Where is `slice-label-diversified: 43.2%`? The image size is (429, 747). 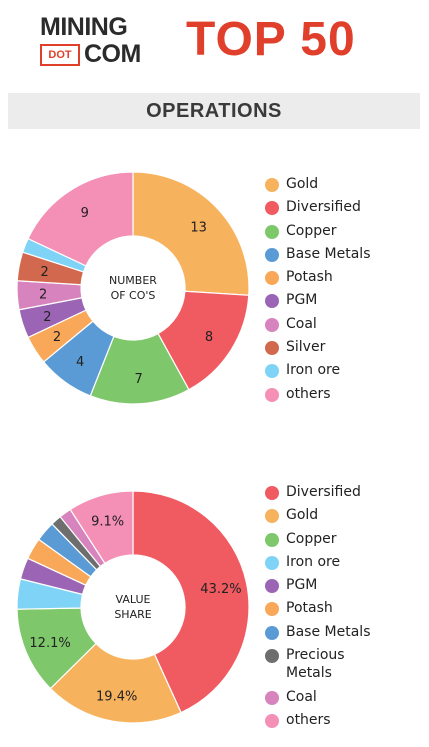
slice-label-diversified: 43.2% is located at coordinates (220, 589).